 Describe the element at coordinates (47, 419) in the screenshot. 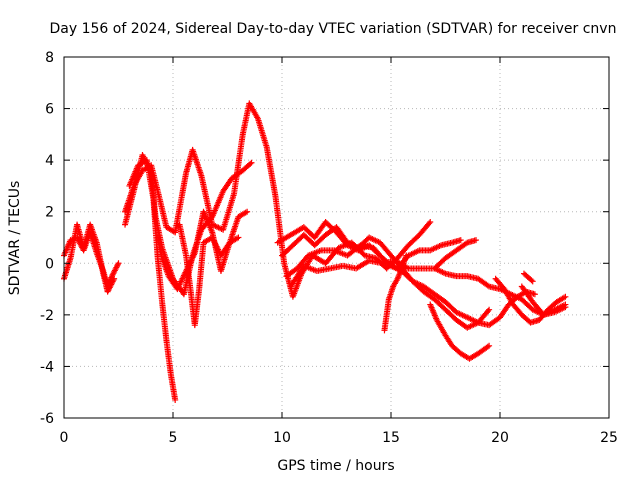

I see `y-tick-label: -6` at that location.